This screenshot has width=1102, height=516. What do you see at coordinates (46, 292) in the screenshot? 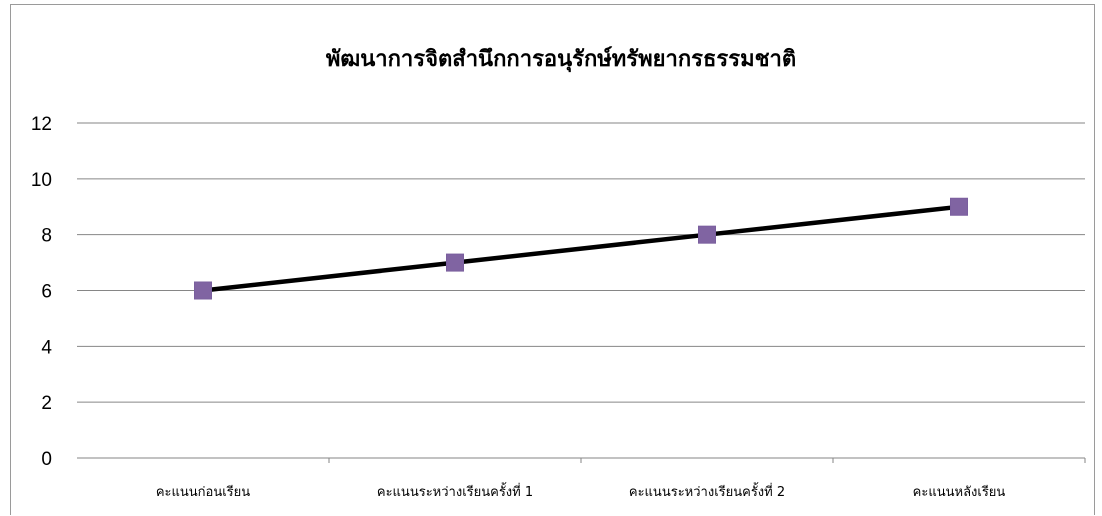
I see `y-tick-label: 6` at bounding box center [46, 292].